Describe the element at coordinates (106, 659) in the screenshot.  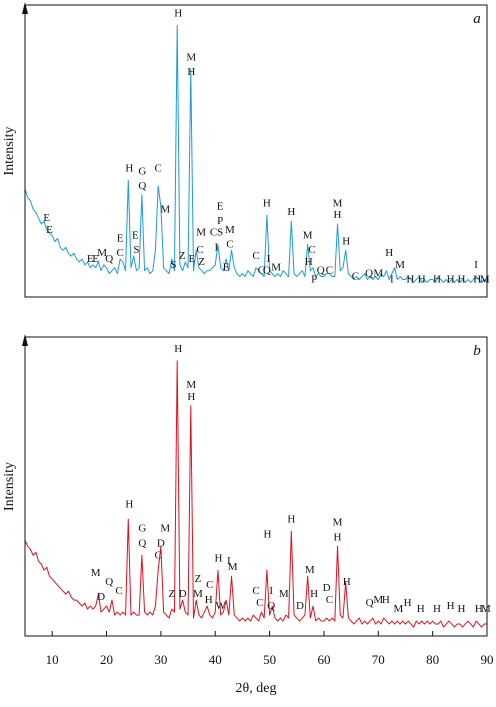
I see `x-tick-label: 20` at that location.